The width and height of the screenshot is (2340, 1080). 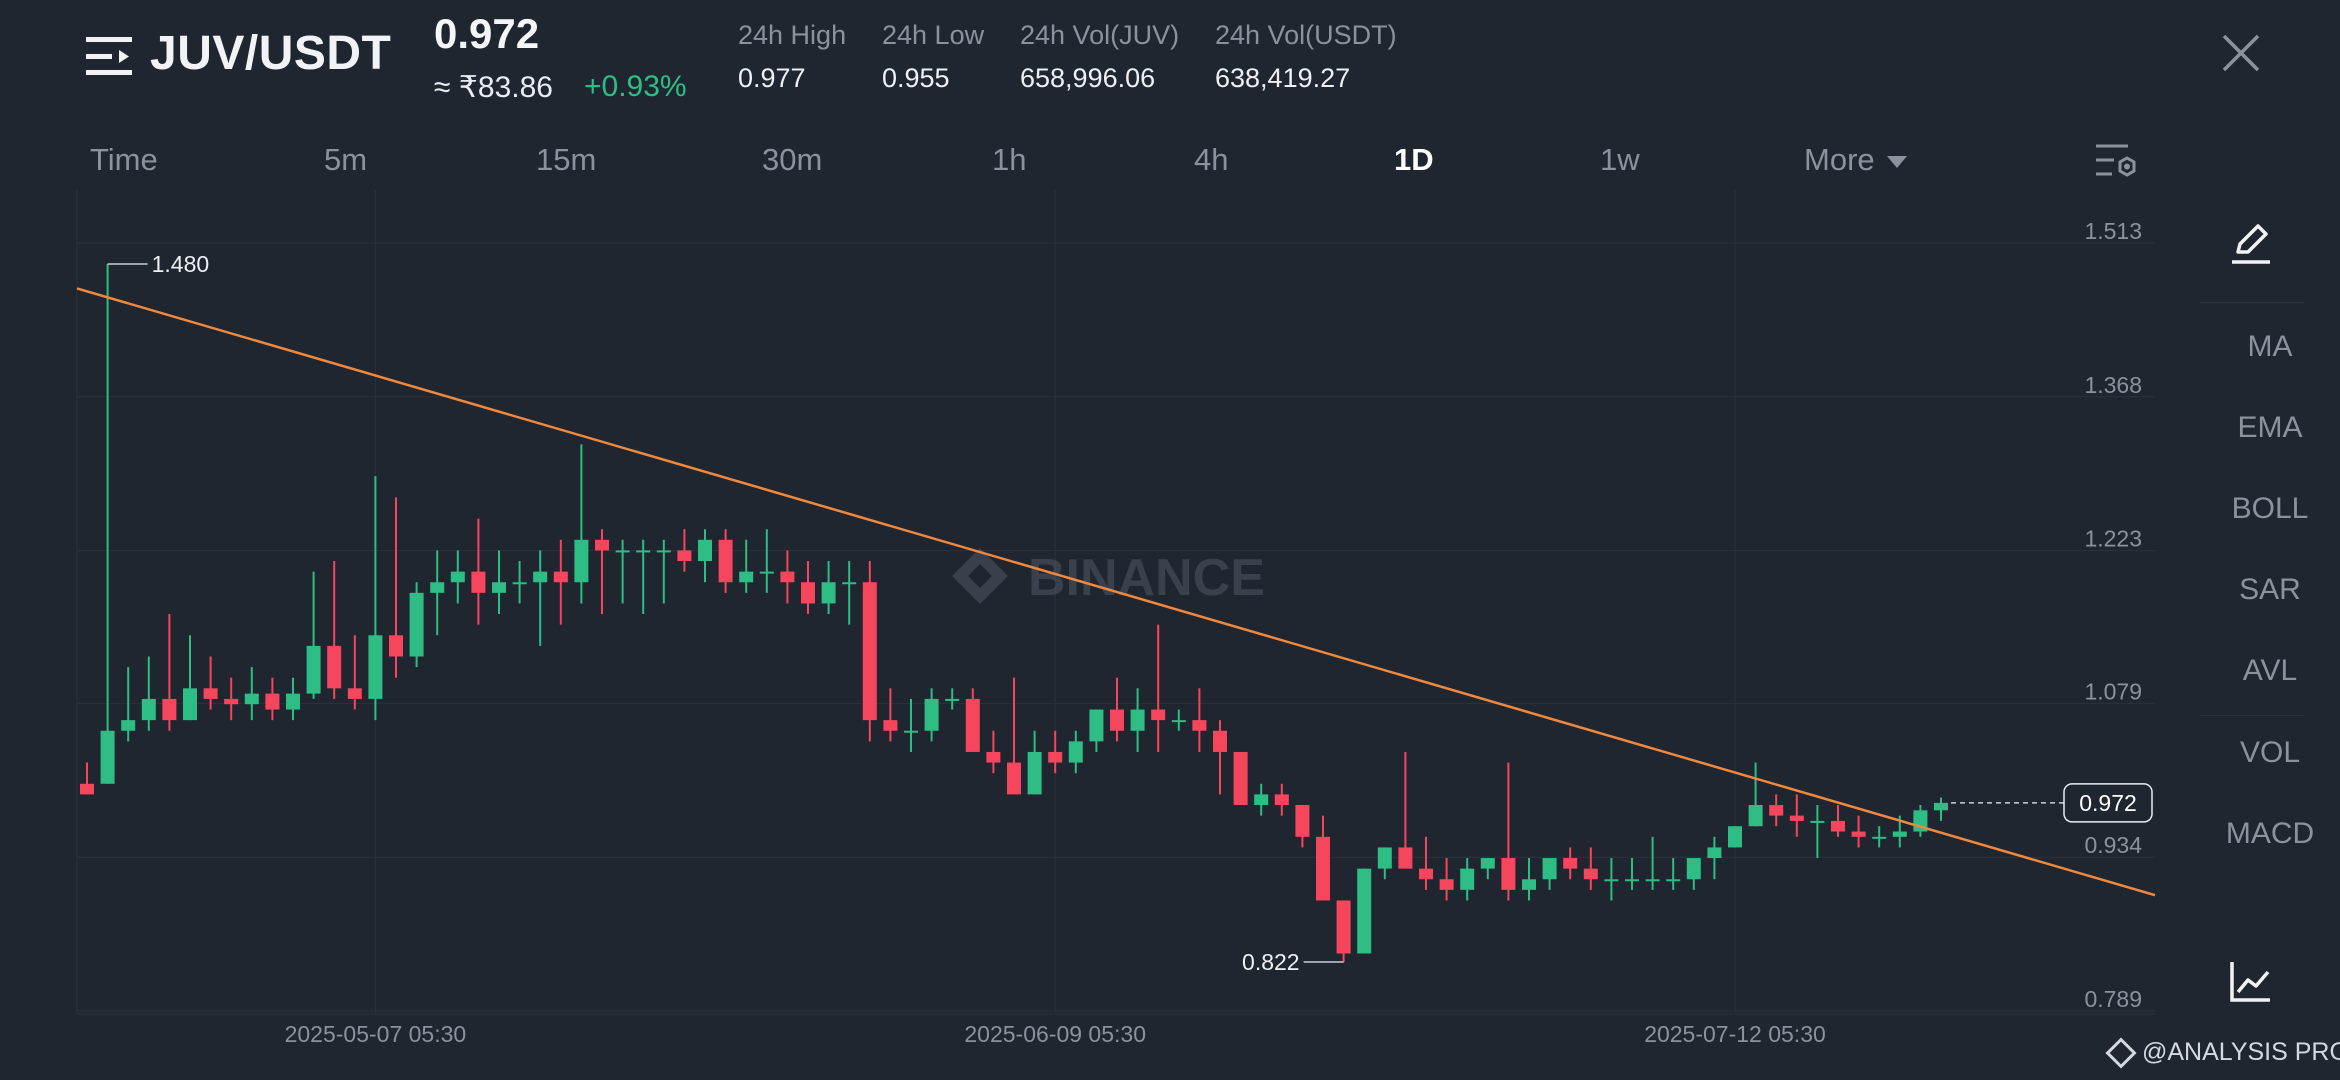 I want to click on tab-30m: 30m, so click(x=792, y=159).